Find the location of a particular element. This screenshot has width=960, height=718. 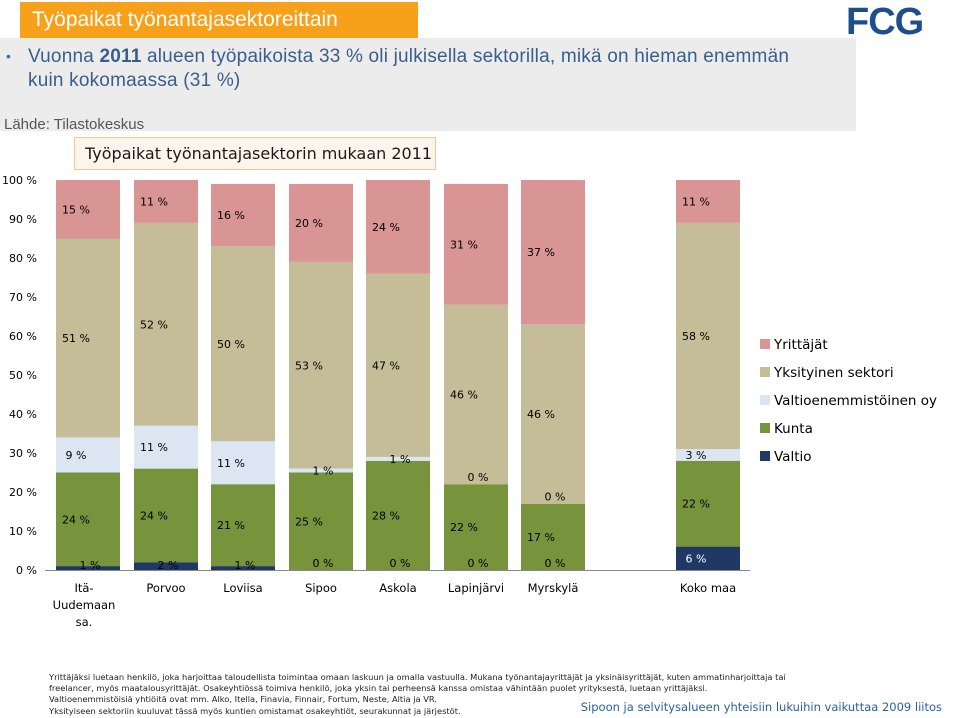

bar-data-label: 9 % is located at coordinates (76, 455).